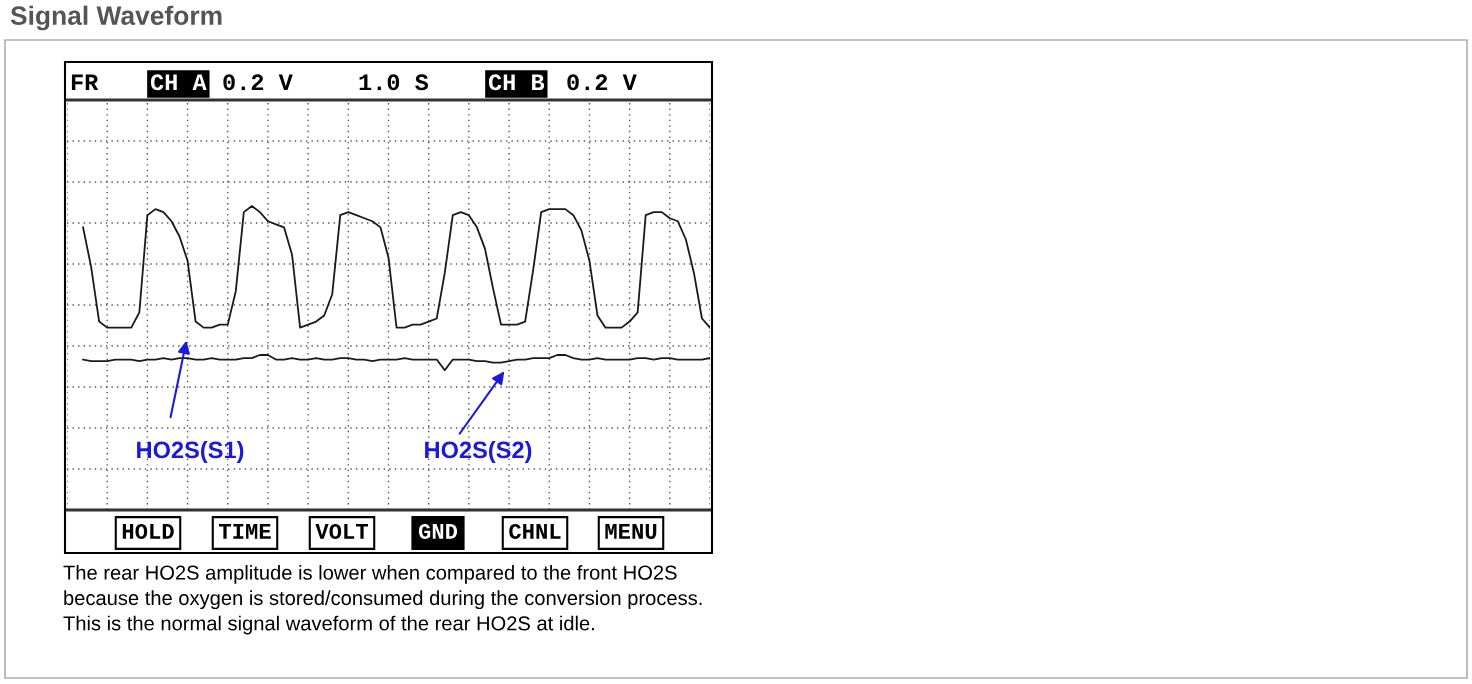 This screenshot has height=684, width=1472. I want to click on text: 1.0 S, so click(394, 82).